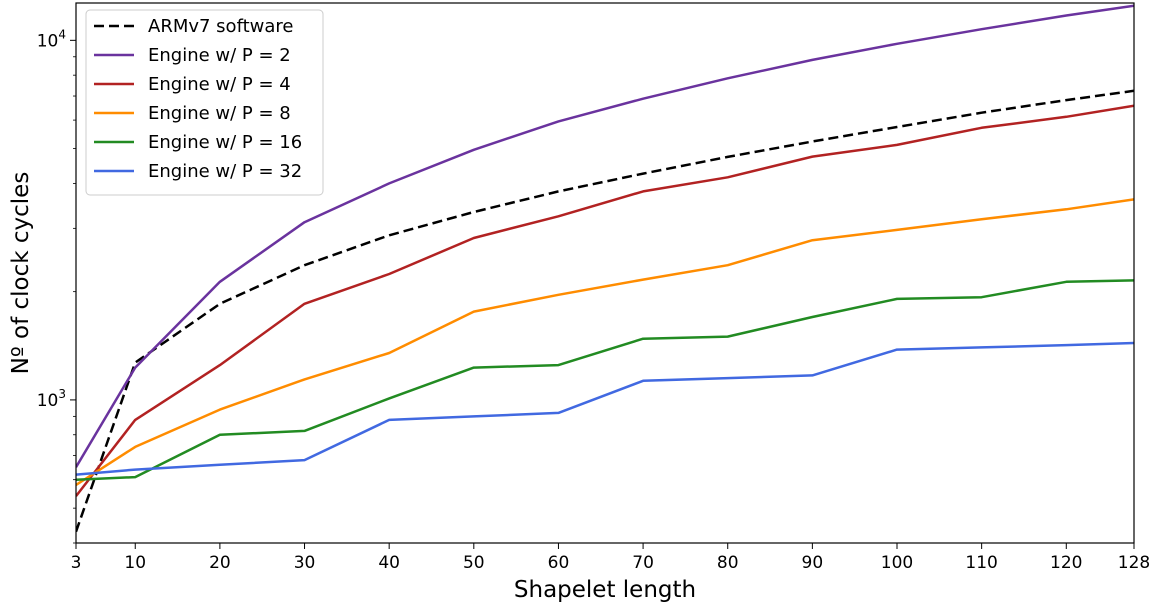 The image size is (1153, 604). Describe the element at coordinates (1134, 563) in the screenshot. I see `x-tick-label: 128` at that location.